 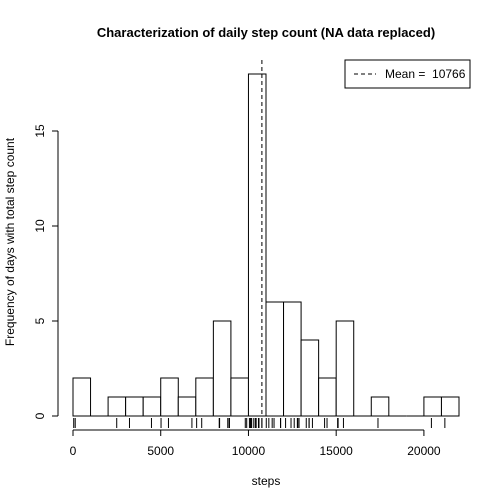 I want to click on y-tick-label: 10, so click(x=40, y=226).